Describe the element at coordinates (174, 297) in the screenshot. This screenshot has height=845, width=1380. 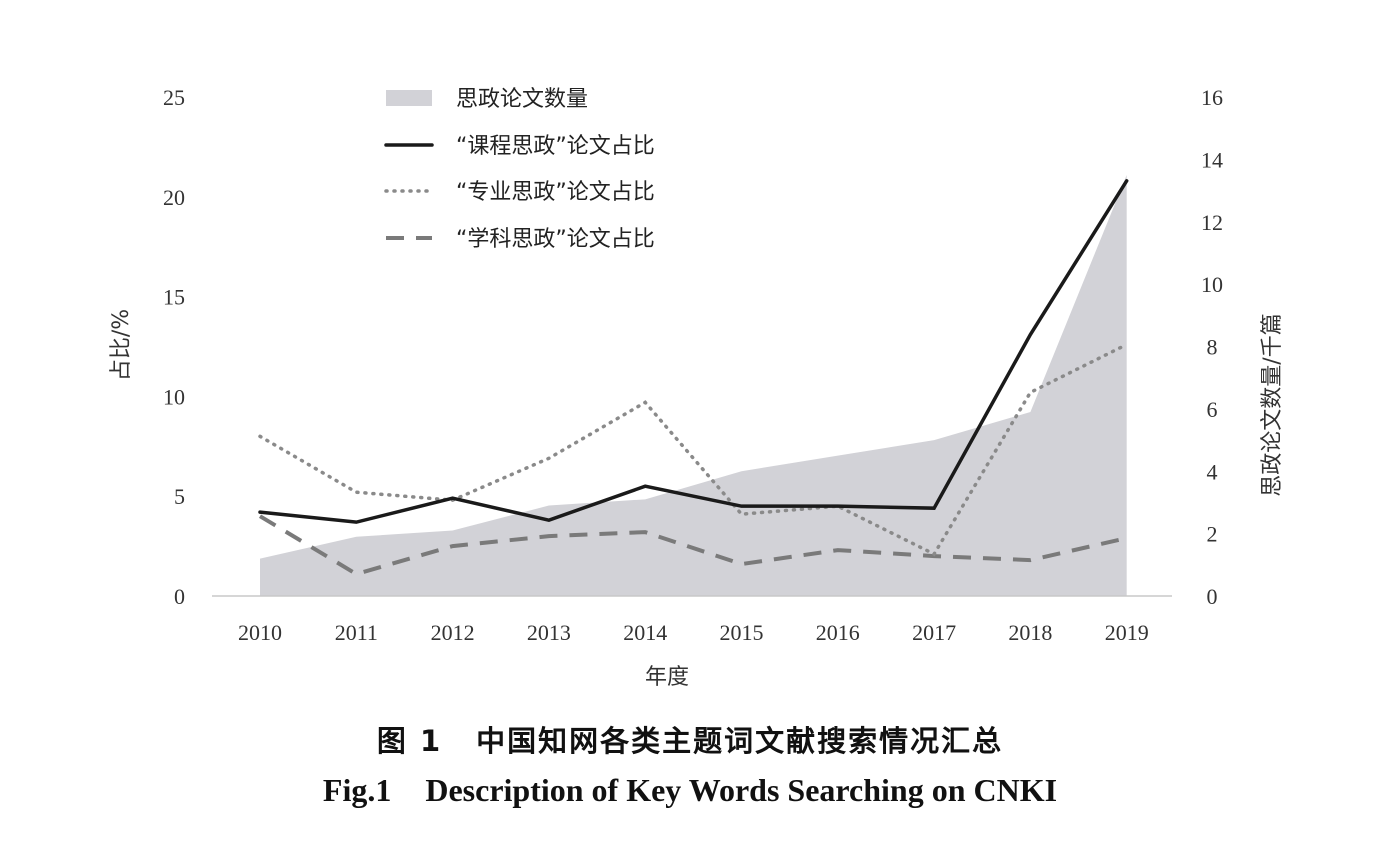
I see `y-left-tick-label: 15` at that location.